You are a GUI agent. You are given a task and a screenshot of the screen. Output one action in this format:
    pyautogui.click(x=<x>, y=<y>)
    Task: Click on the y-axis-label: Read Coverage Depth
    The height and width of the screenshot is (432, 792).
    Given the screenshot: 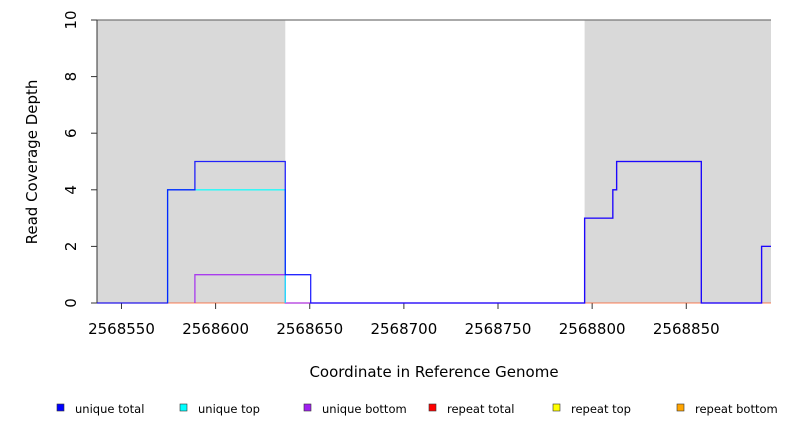 What is the action you would take?
    pyautogui.click(x=32, y=162)
    